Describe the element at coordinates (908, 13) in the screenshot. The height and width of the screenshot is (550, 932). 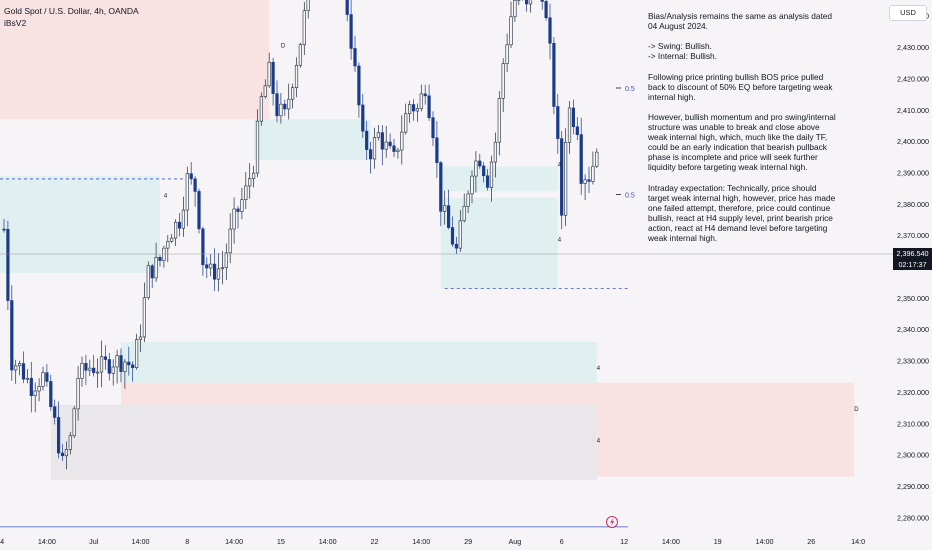
I see `currency-button: USD` at that location.